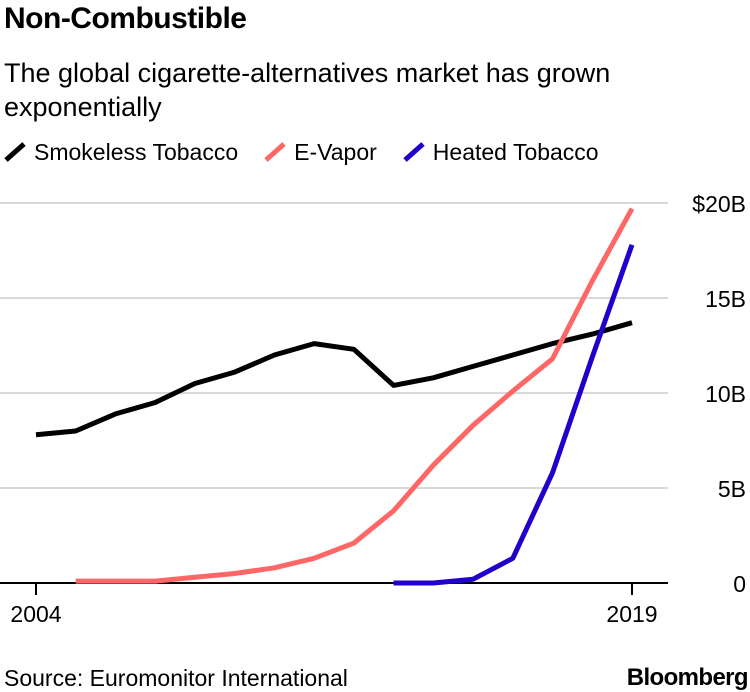 The image size is (750, 692). What do you see at coordinates (725, 299) in the screenshot?
I see `y-tick-label: 15B` at bounding box center [725, 299].